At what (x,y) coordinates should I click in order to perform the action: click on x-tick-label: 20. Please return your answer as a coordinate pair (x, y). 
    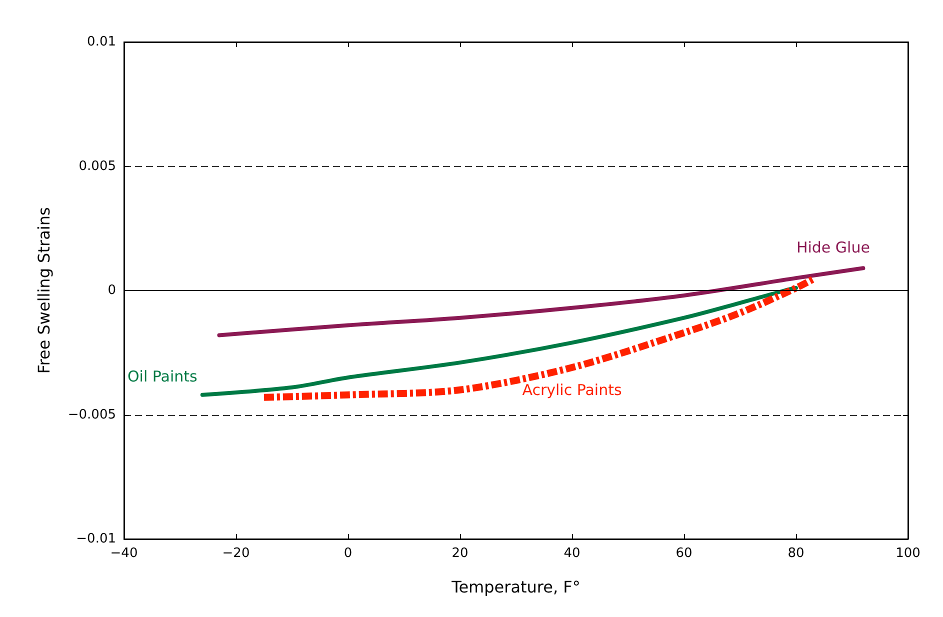
    Looking at the image, I should click on (460, 553).